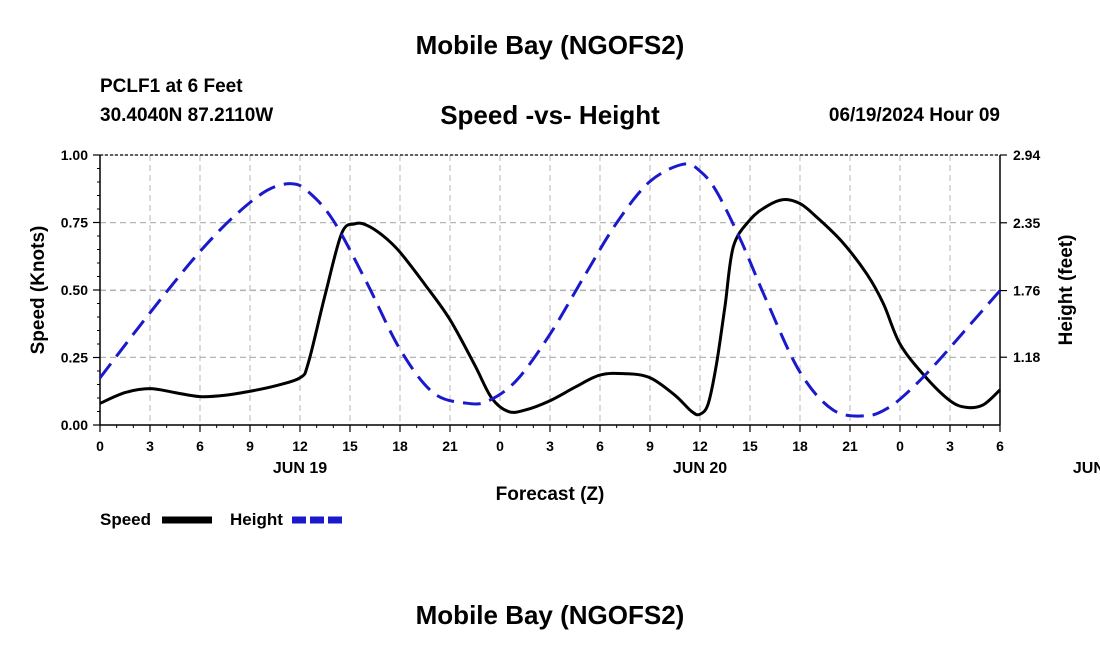  What do you see at coordinates (1066, 290) in the screenshot?
I see `y-right-axis-title: Height (feet)` at bounding box center [1066, 290].